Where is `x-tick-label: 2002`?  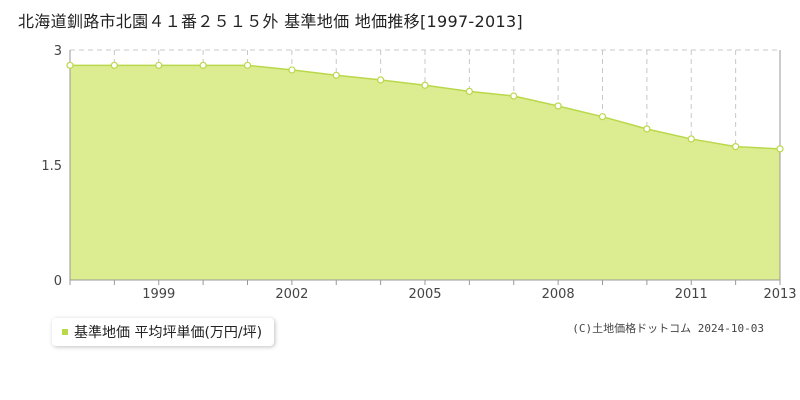
x-tick-label: 2002 is located at coordinates (291, 294).